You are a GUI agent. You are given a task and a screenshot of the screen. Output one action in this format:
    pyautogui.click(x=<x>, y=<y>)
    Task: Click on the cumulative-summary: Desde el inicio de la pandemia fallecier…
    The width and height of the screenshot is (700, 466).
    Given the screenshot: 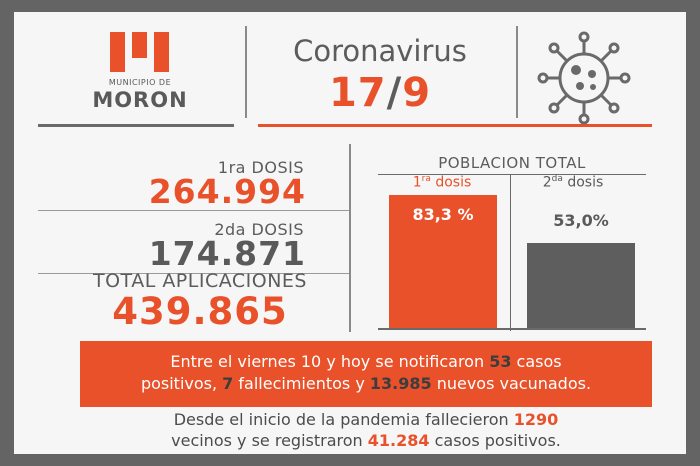 What is the action you would take?
    pyautogui.click(x=366, y=430)
    